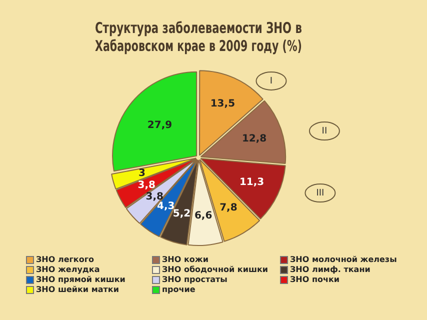  I want to click on legend-label: ЗНО легкого, so click(65, 259).